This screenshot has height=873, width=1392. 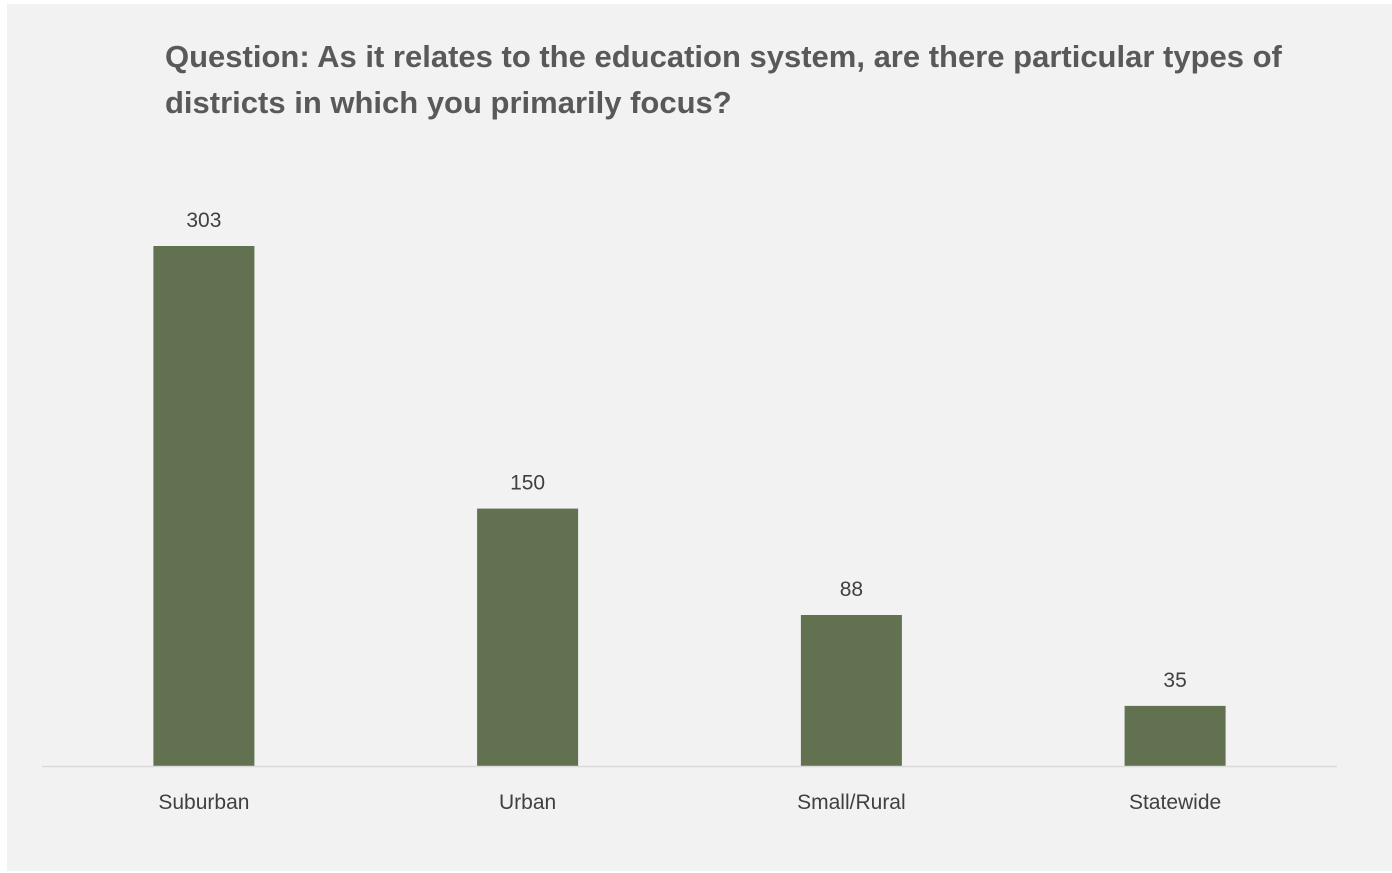 I want to click on x-tick-label: Suburban, so click(x=203, y=802).